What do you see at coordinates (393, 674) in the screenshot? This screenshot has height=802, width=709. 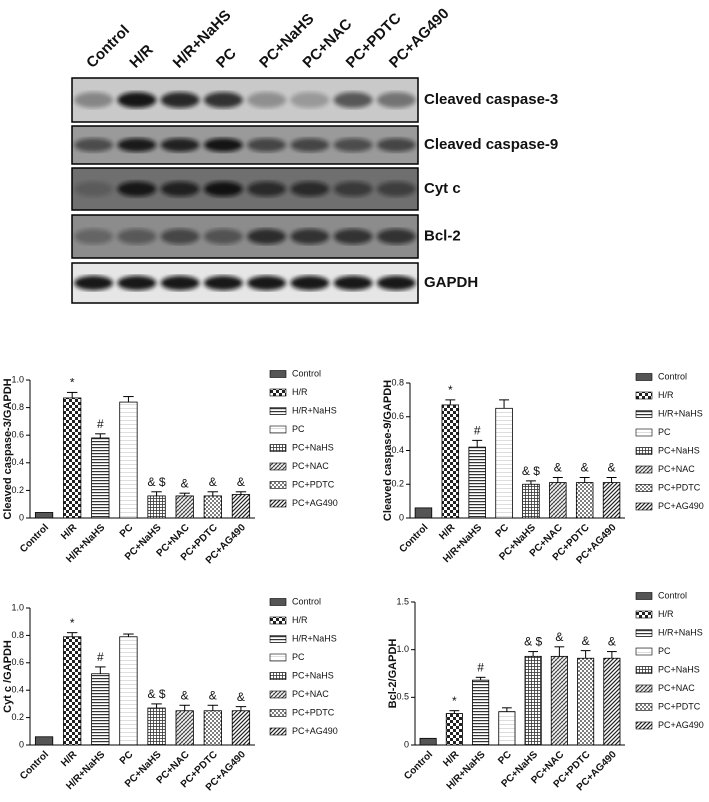 I see `y-axis-label: Bcl-2/GAPDH` at bounding box center [393, 674].